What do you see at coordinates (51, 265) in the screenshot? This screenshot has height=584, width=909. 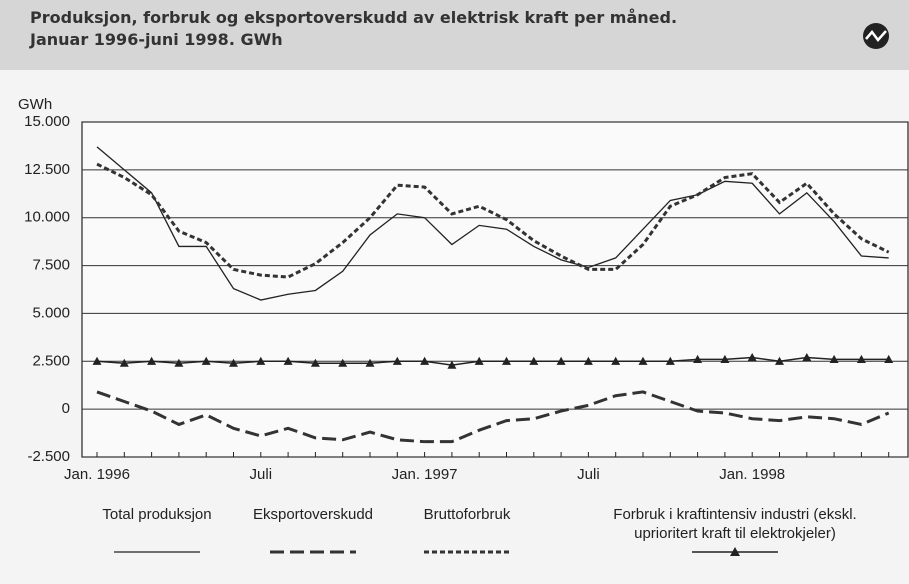 I see `y-tick-label: 7.500` at bounding box center [51, 265].